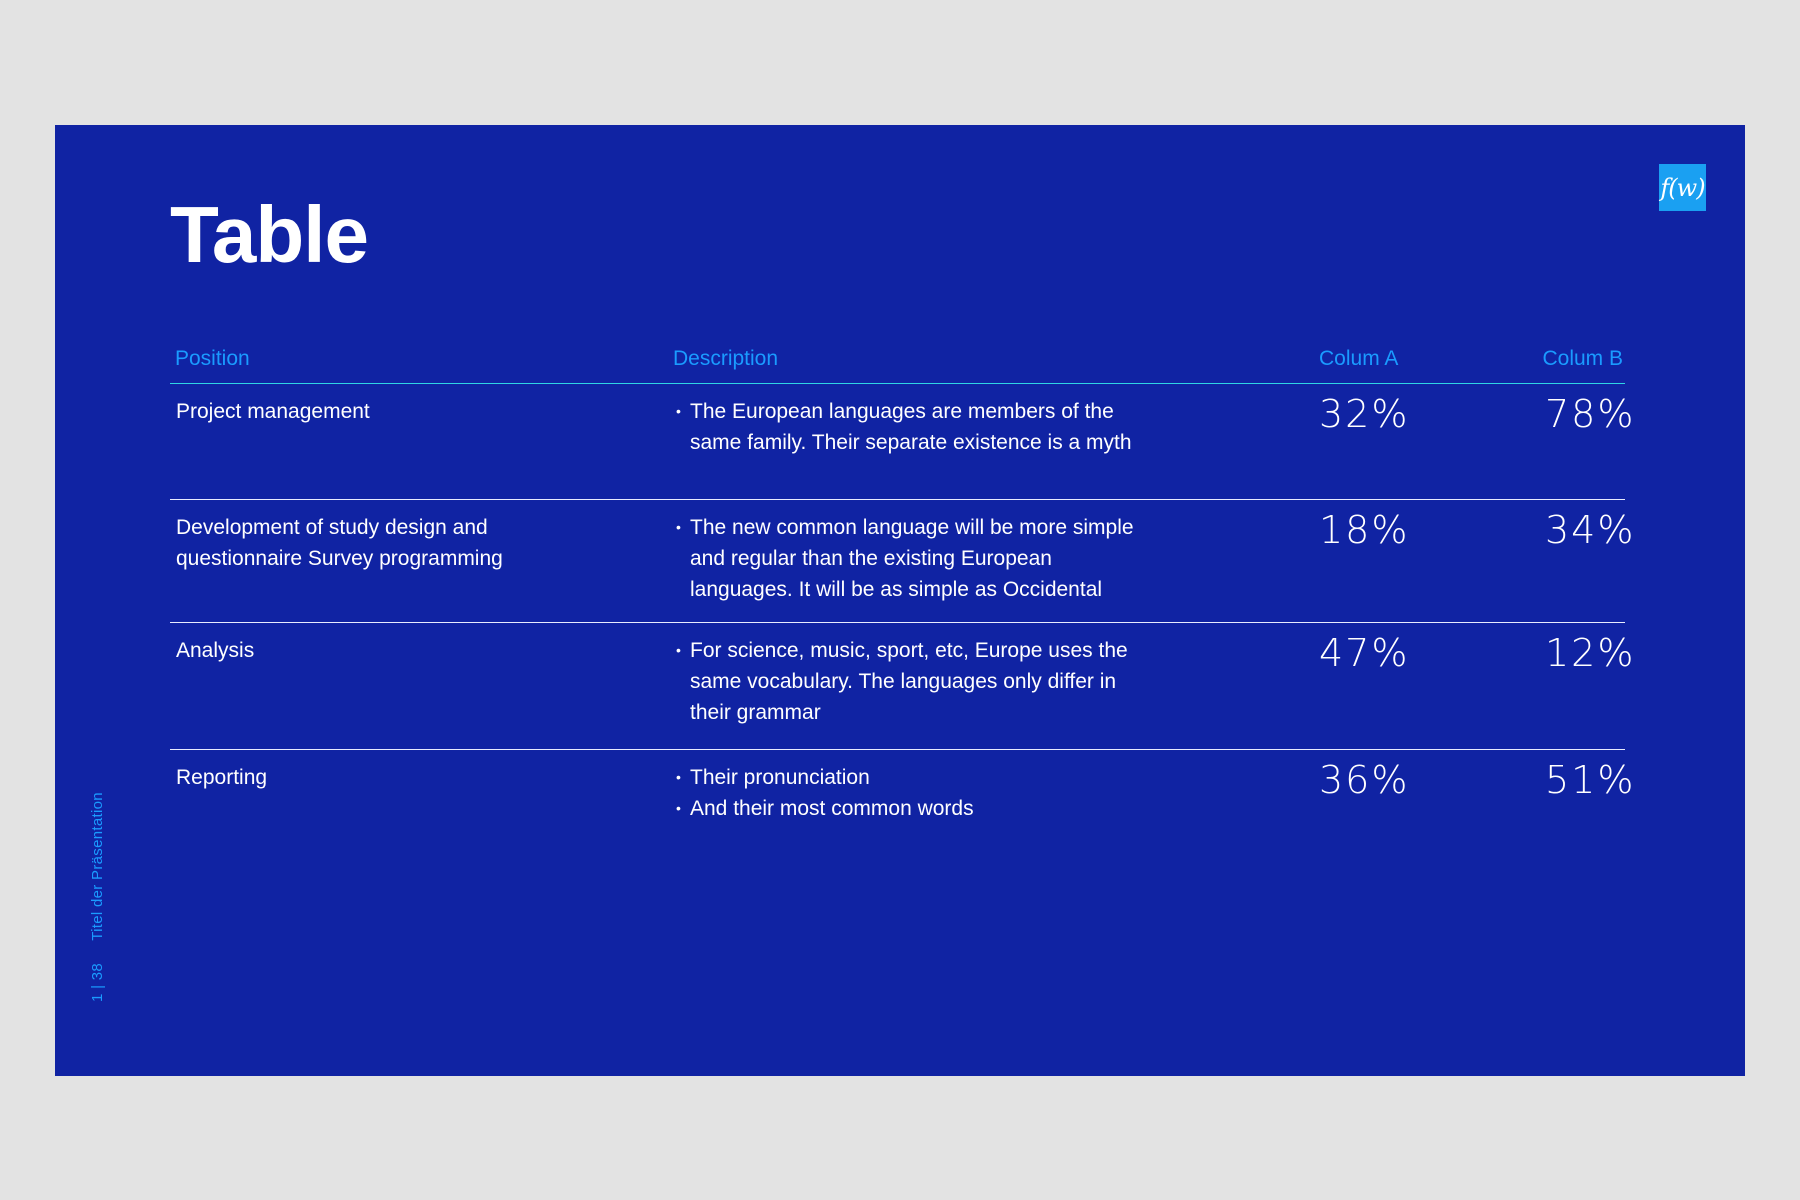  I want to click on cell-col-b: 78%, so click(1590, 414).